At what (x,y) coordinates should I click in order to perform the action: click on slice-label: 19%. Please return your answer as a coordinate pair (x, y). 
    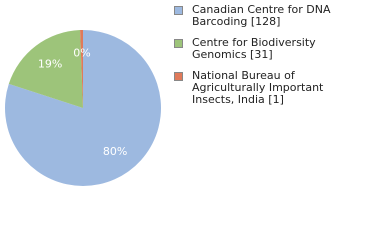
    Looking at the image, I should click on (50, 63).